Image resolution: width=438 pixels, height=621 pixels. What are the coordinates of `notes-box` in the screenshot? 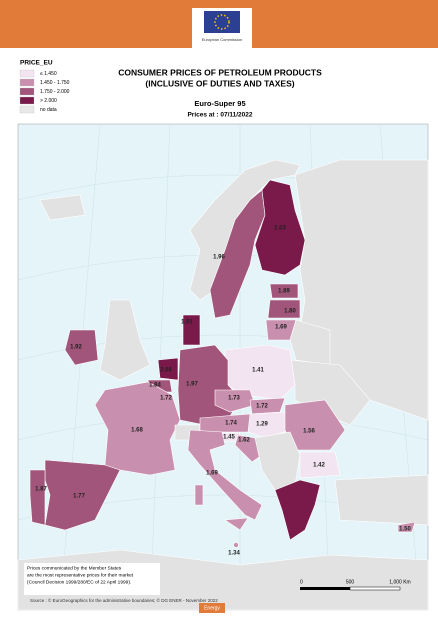 It's located at (92, 579).